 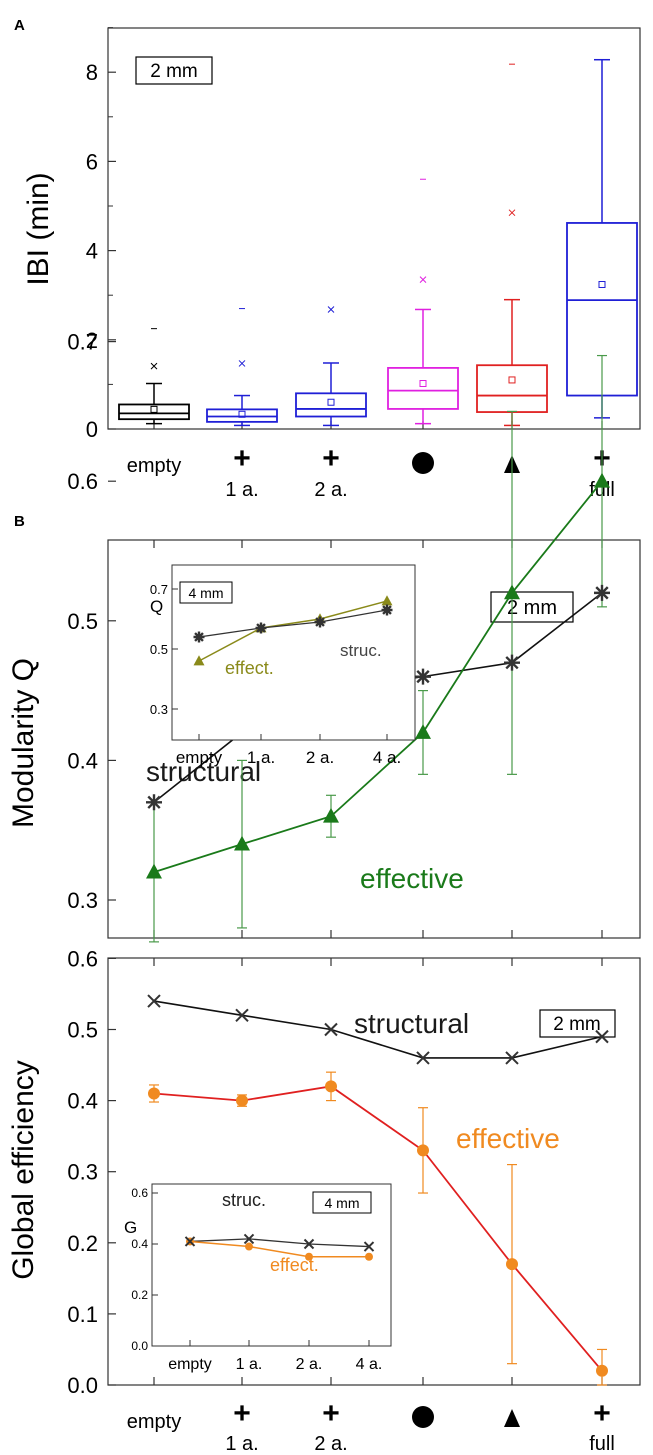 What do you see at coordinates (199, 757) in the screenshot?
I see `b-inset-xtick-label: empty` at bounding box center [199, 757].